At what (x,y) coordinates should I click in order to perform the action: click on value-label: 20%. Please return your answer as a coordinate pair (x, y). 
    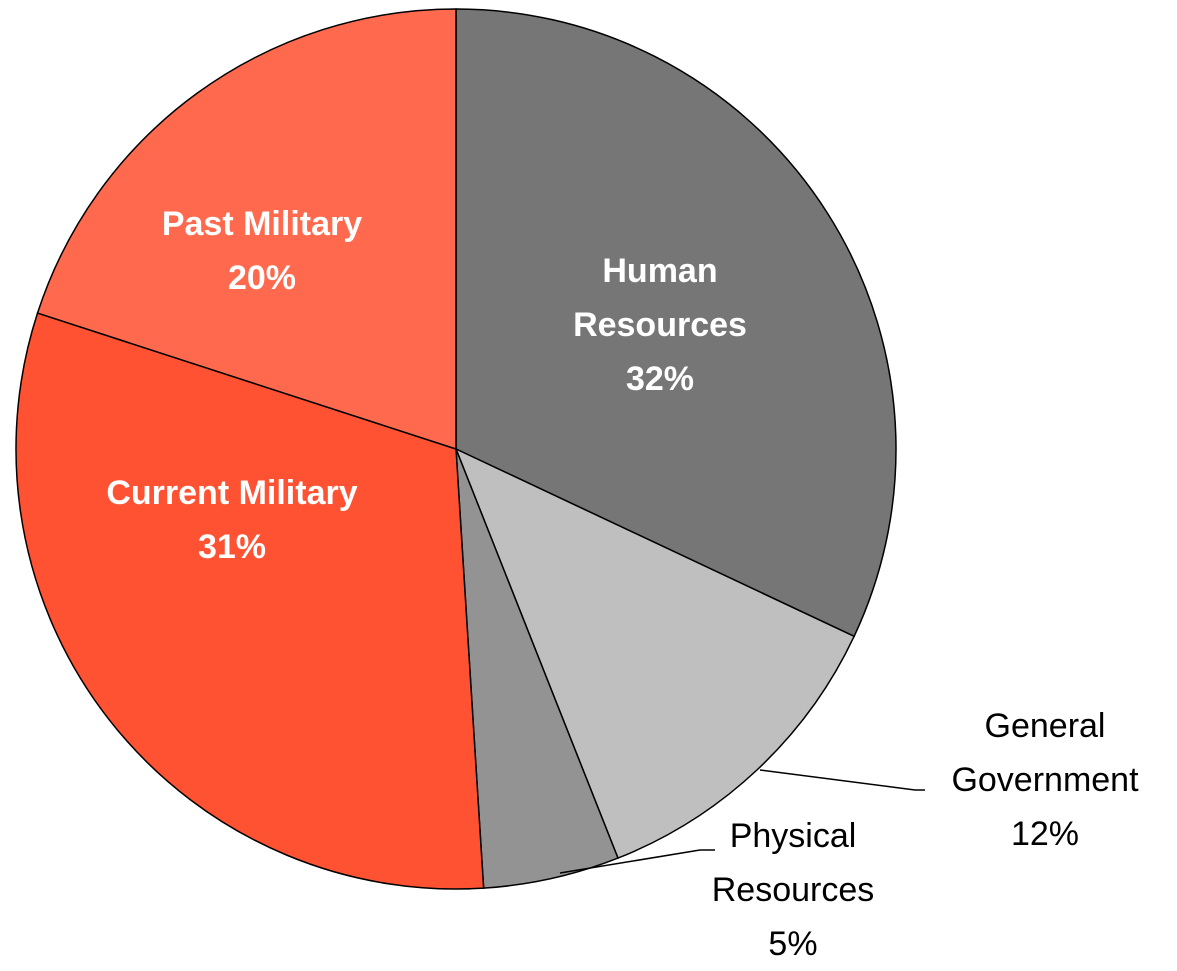
    Looking at the image, I should click on (262, 278).